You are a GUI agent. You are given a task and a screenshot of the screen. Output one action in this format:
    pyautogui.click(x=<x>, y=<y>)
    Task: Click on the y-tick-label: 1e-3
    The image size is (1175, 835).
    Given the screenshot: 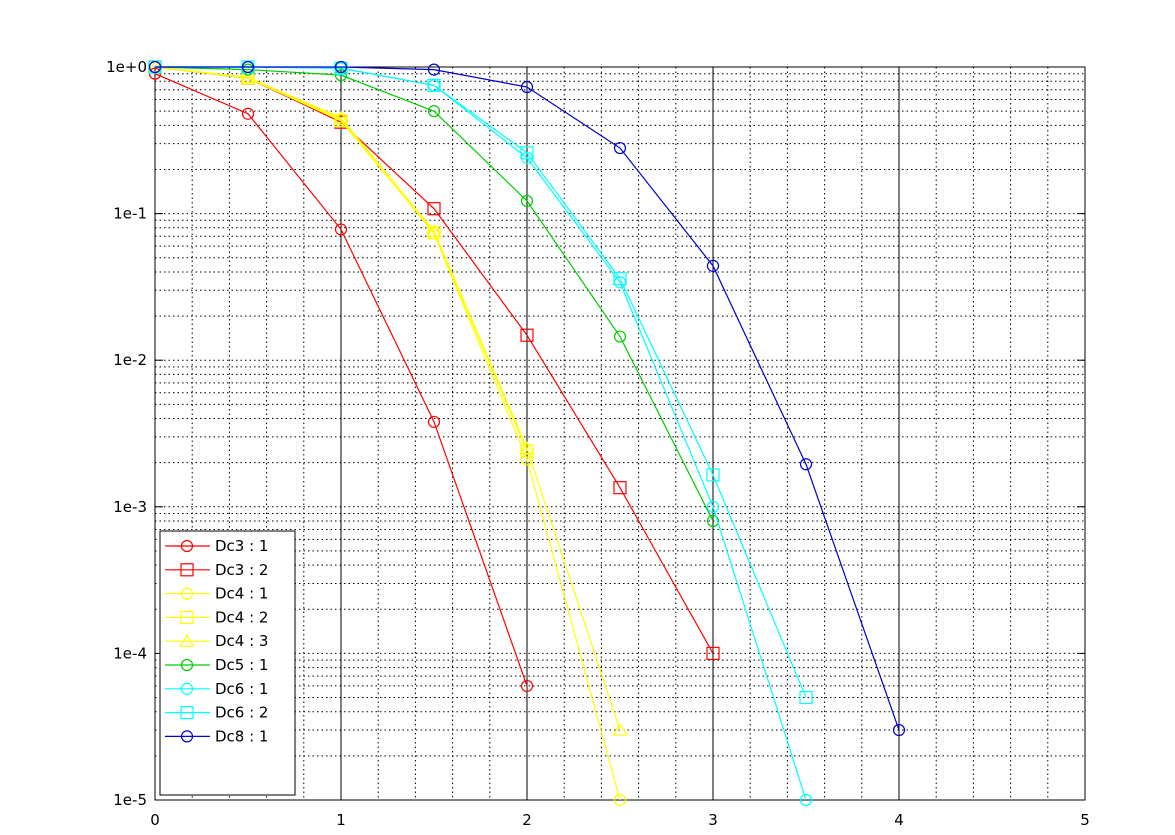 What is the action you would take?
    pyautogui.click(x=130, y=507)
    